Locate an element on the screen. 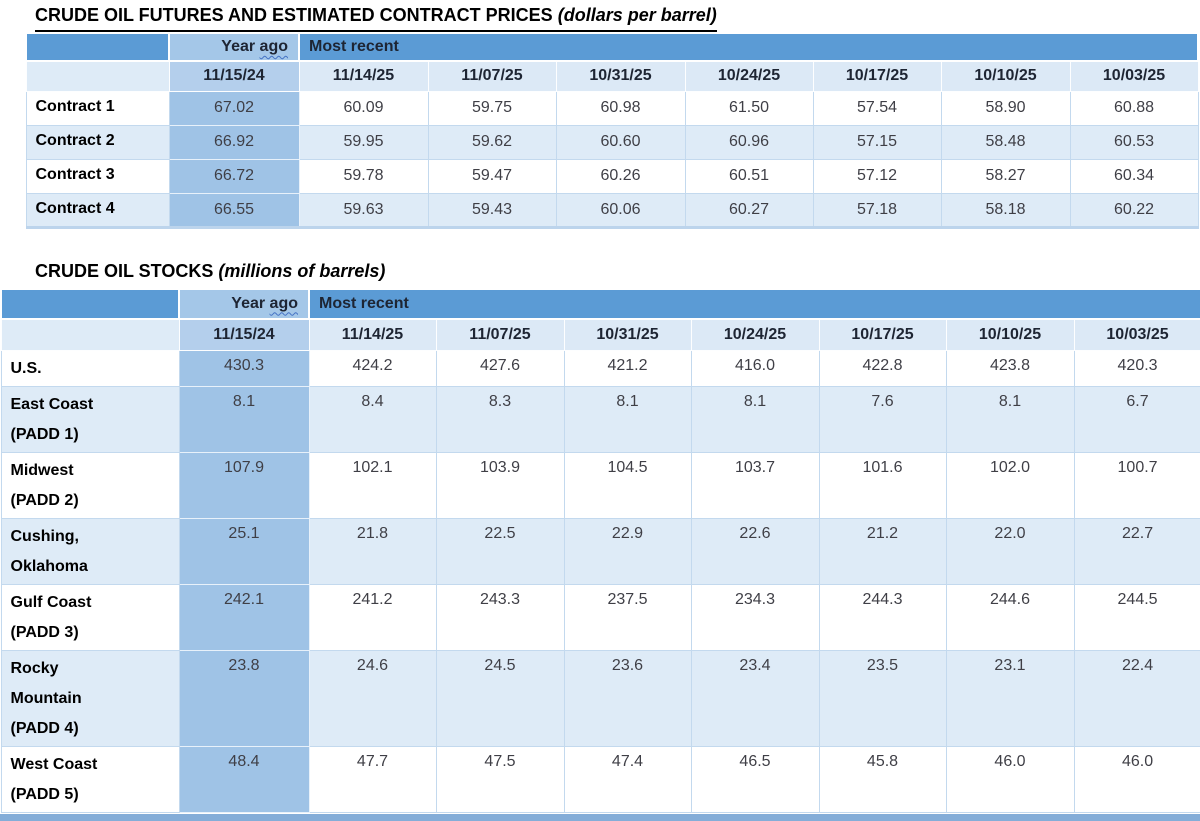 The height and width of the screenshot is (821, 1200). stock-cell: 6.7 is located at coordinates (1136, 419).